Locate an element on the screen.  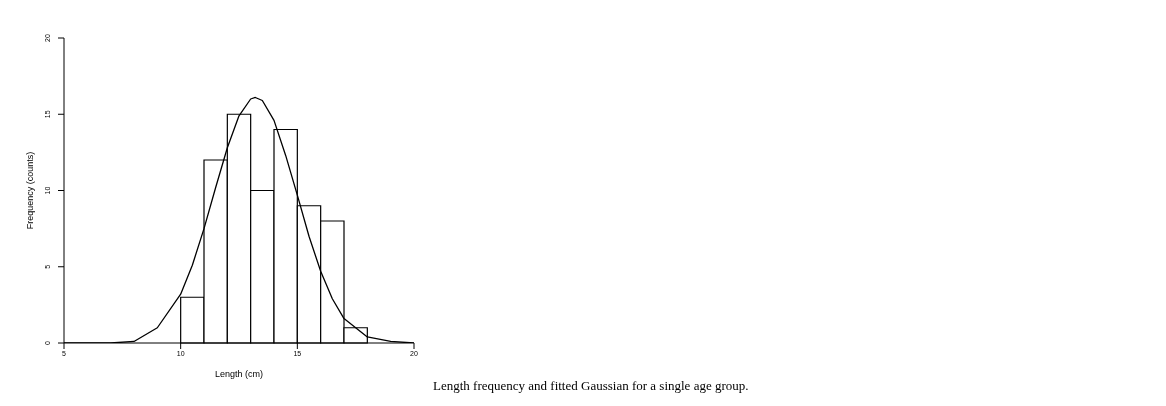
text: Length frequency and fitted Gaussian for a single age group. is located at coordinates (591, 386).